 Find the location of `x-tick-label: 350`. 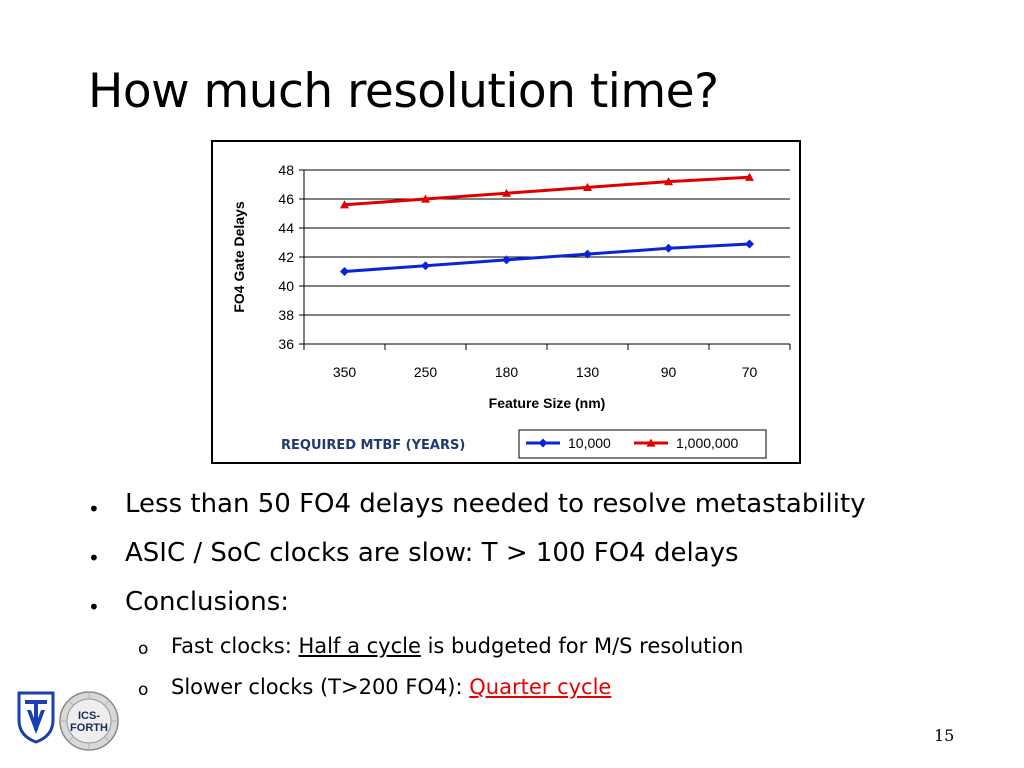

x-tick-label: 350 is located at coordinates (345, 372).